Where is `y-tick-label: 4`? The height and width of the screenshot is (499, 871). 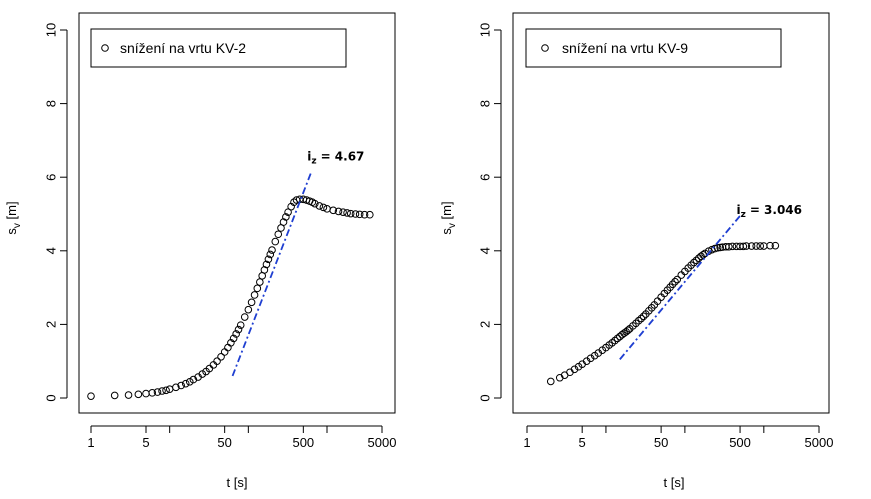 y-tick-label: 4 is located at coordinates (485, 250).